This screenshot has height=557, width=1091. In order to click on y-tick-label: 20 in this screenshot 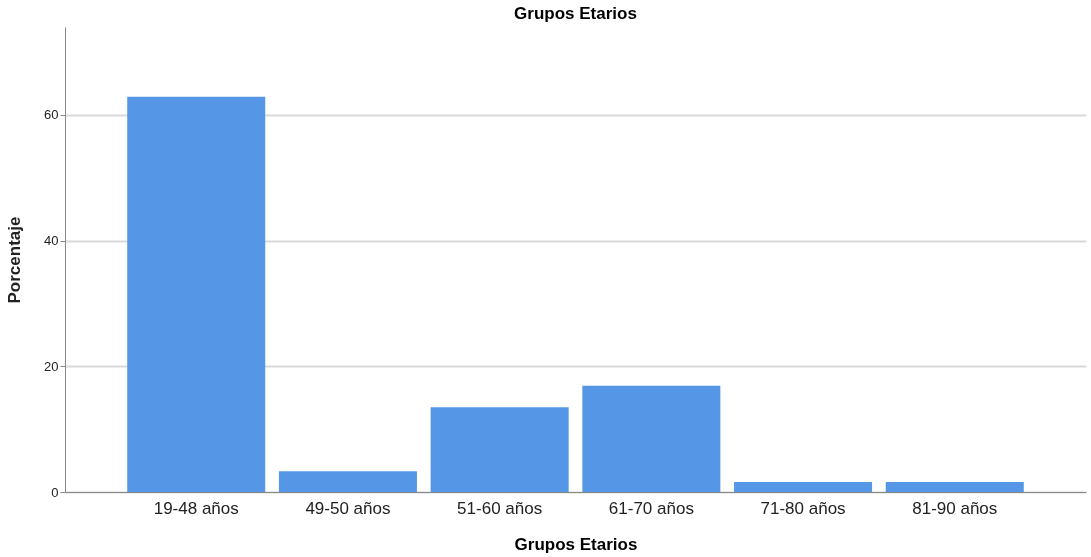, I will do `click(51, 366)`.